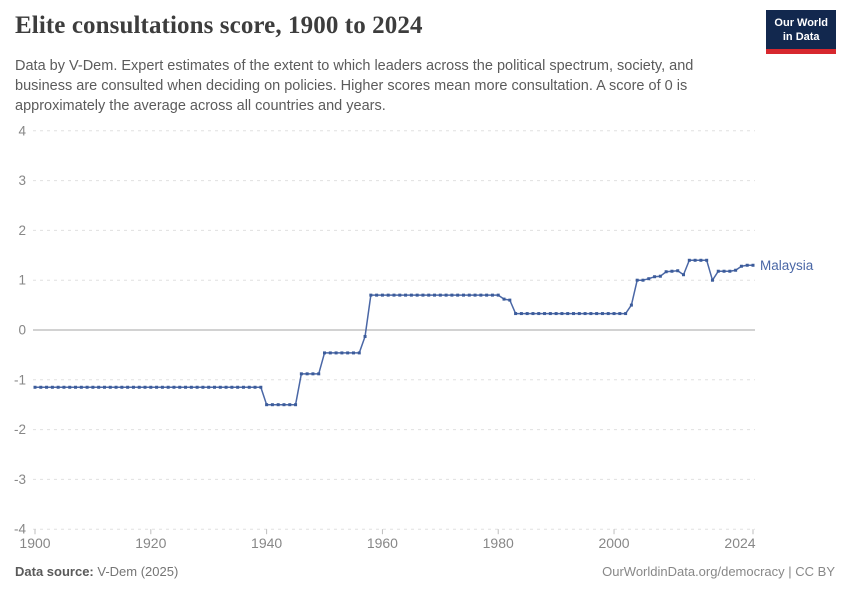  Describe the element at coordinates (787, 265) in the screenshot. I see `series-label: Malaysia` at that location.